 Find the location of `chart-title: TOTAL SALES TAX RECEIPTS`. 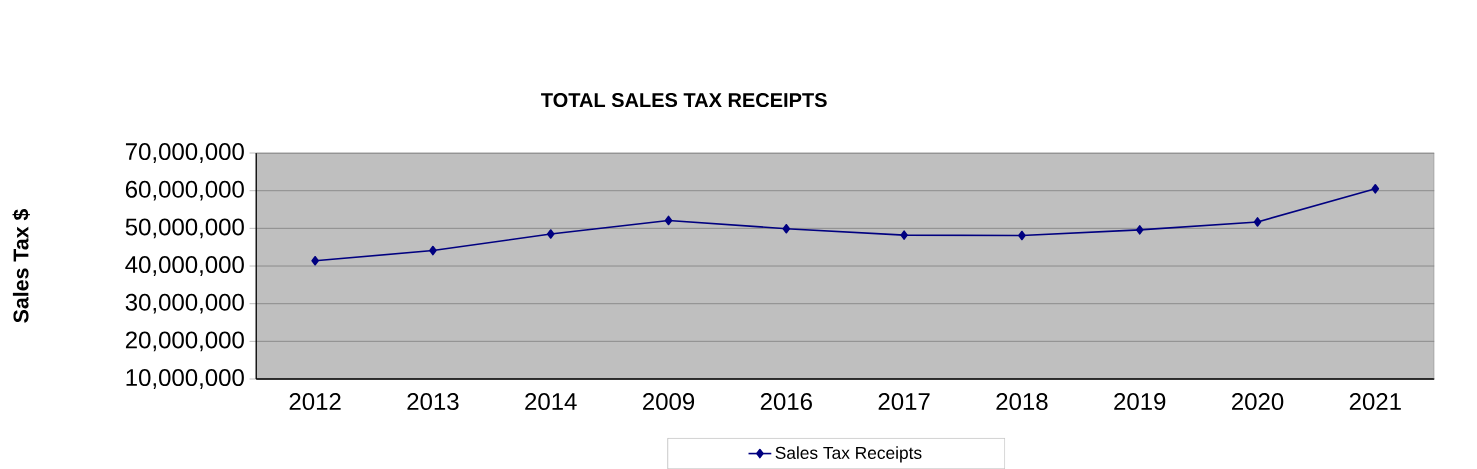

chart-title: TOTAL SALES TAX RECEIPTS is located at coordinates (684, 100).